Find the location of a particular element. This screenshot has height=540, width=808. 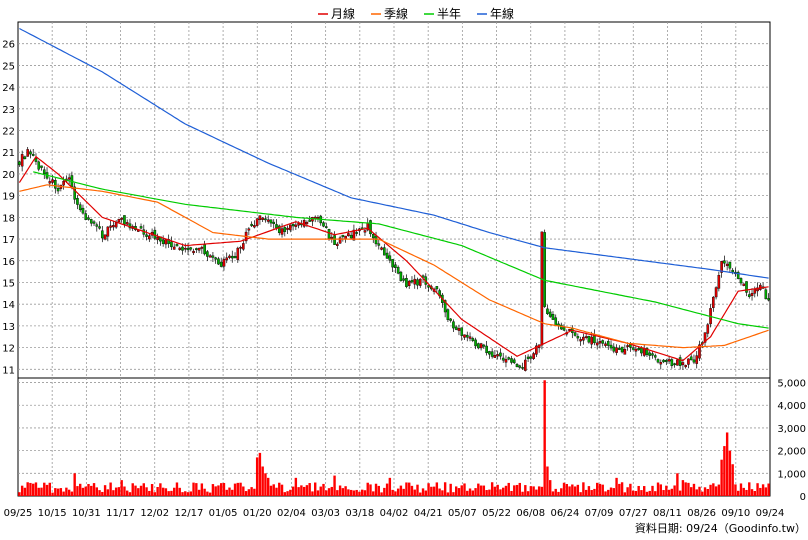

x-tick-label: 07/09 is located at coordinates (599, 513).